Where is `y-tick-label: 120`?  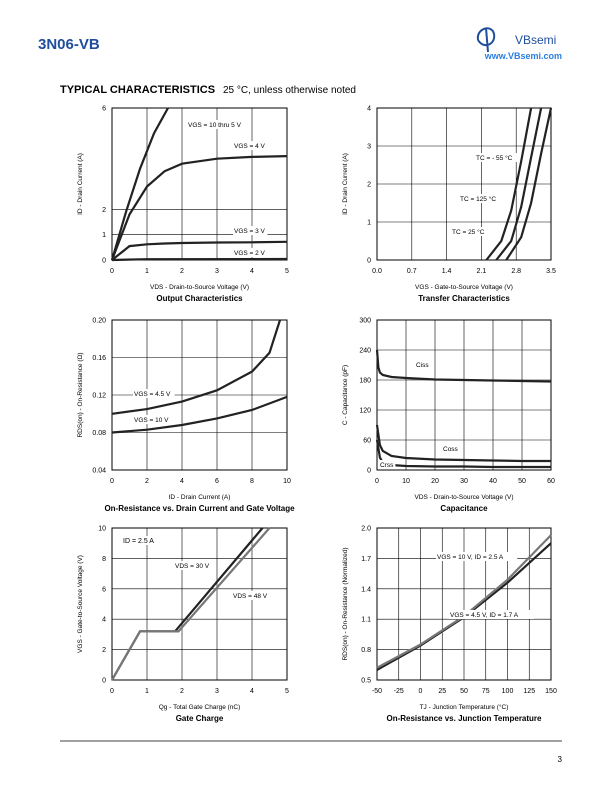
y-tick-label: 120 is located at coordinates (365, 411).